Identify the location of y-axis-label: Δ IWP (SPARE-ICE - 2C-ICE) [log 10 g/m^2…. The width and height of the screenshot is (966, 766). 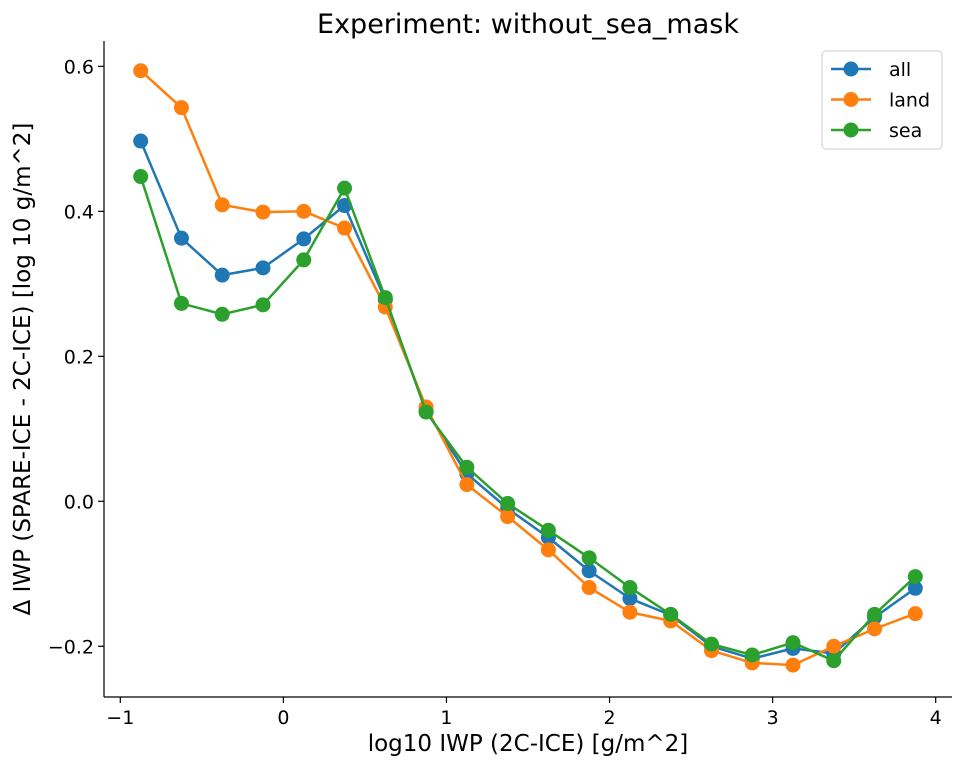
(23, 369).